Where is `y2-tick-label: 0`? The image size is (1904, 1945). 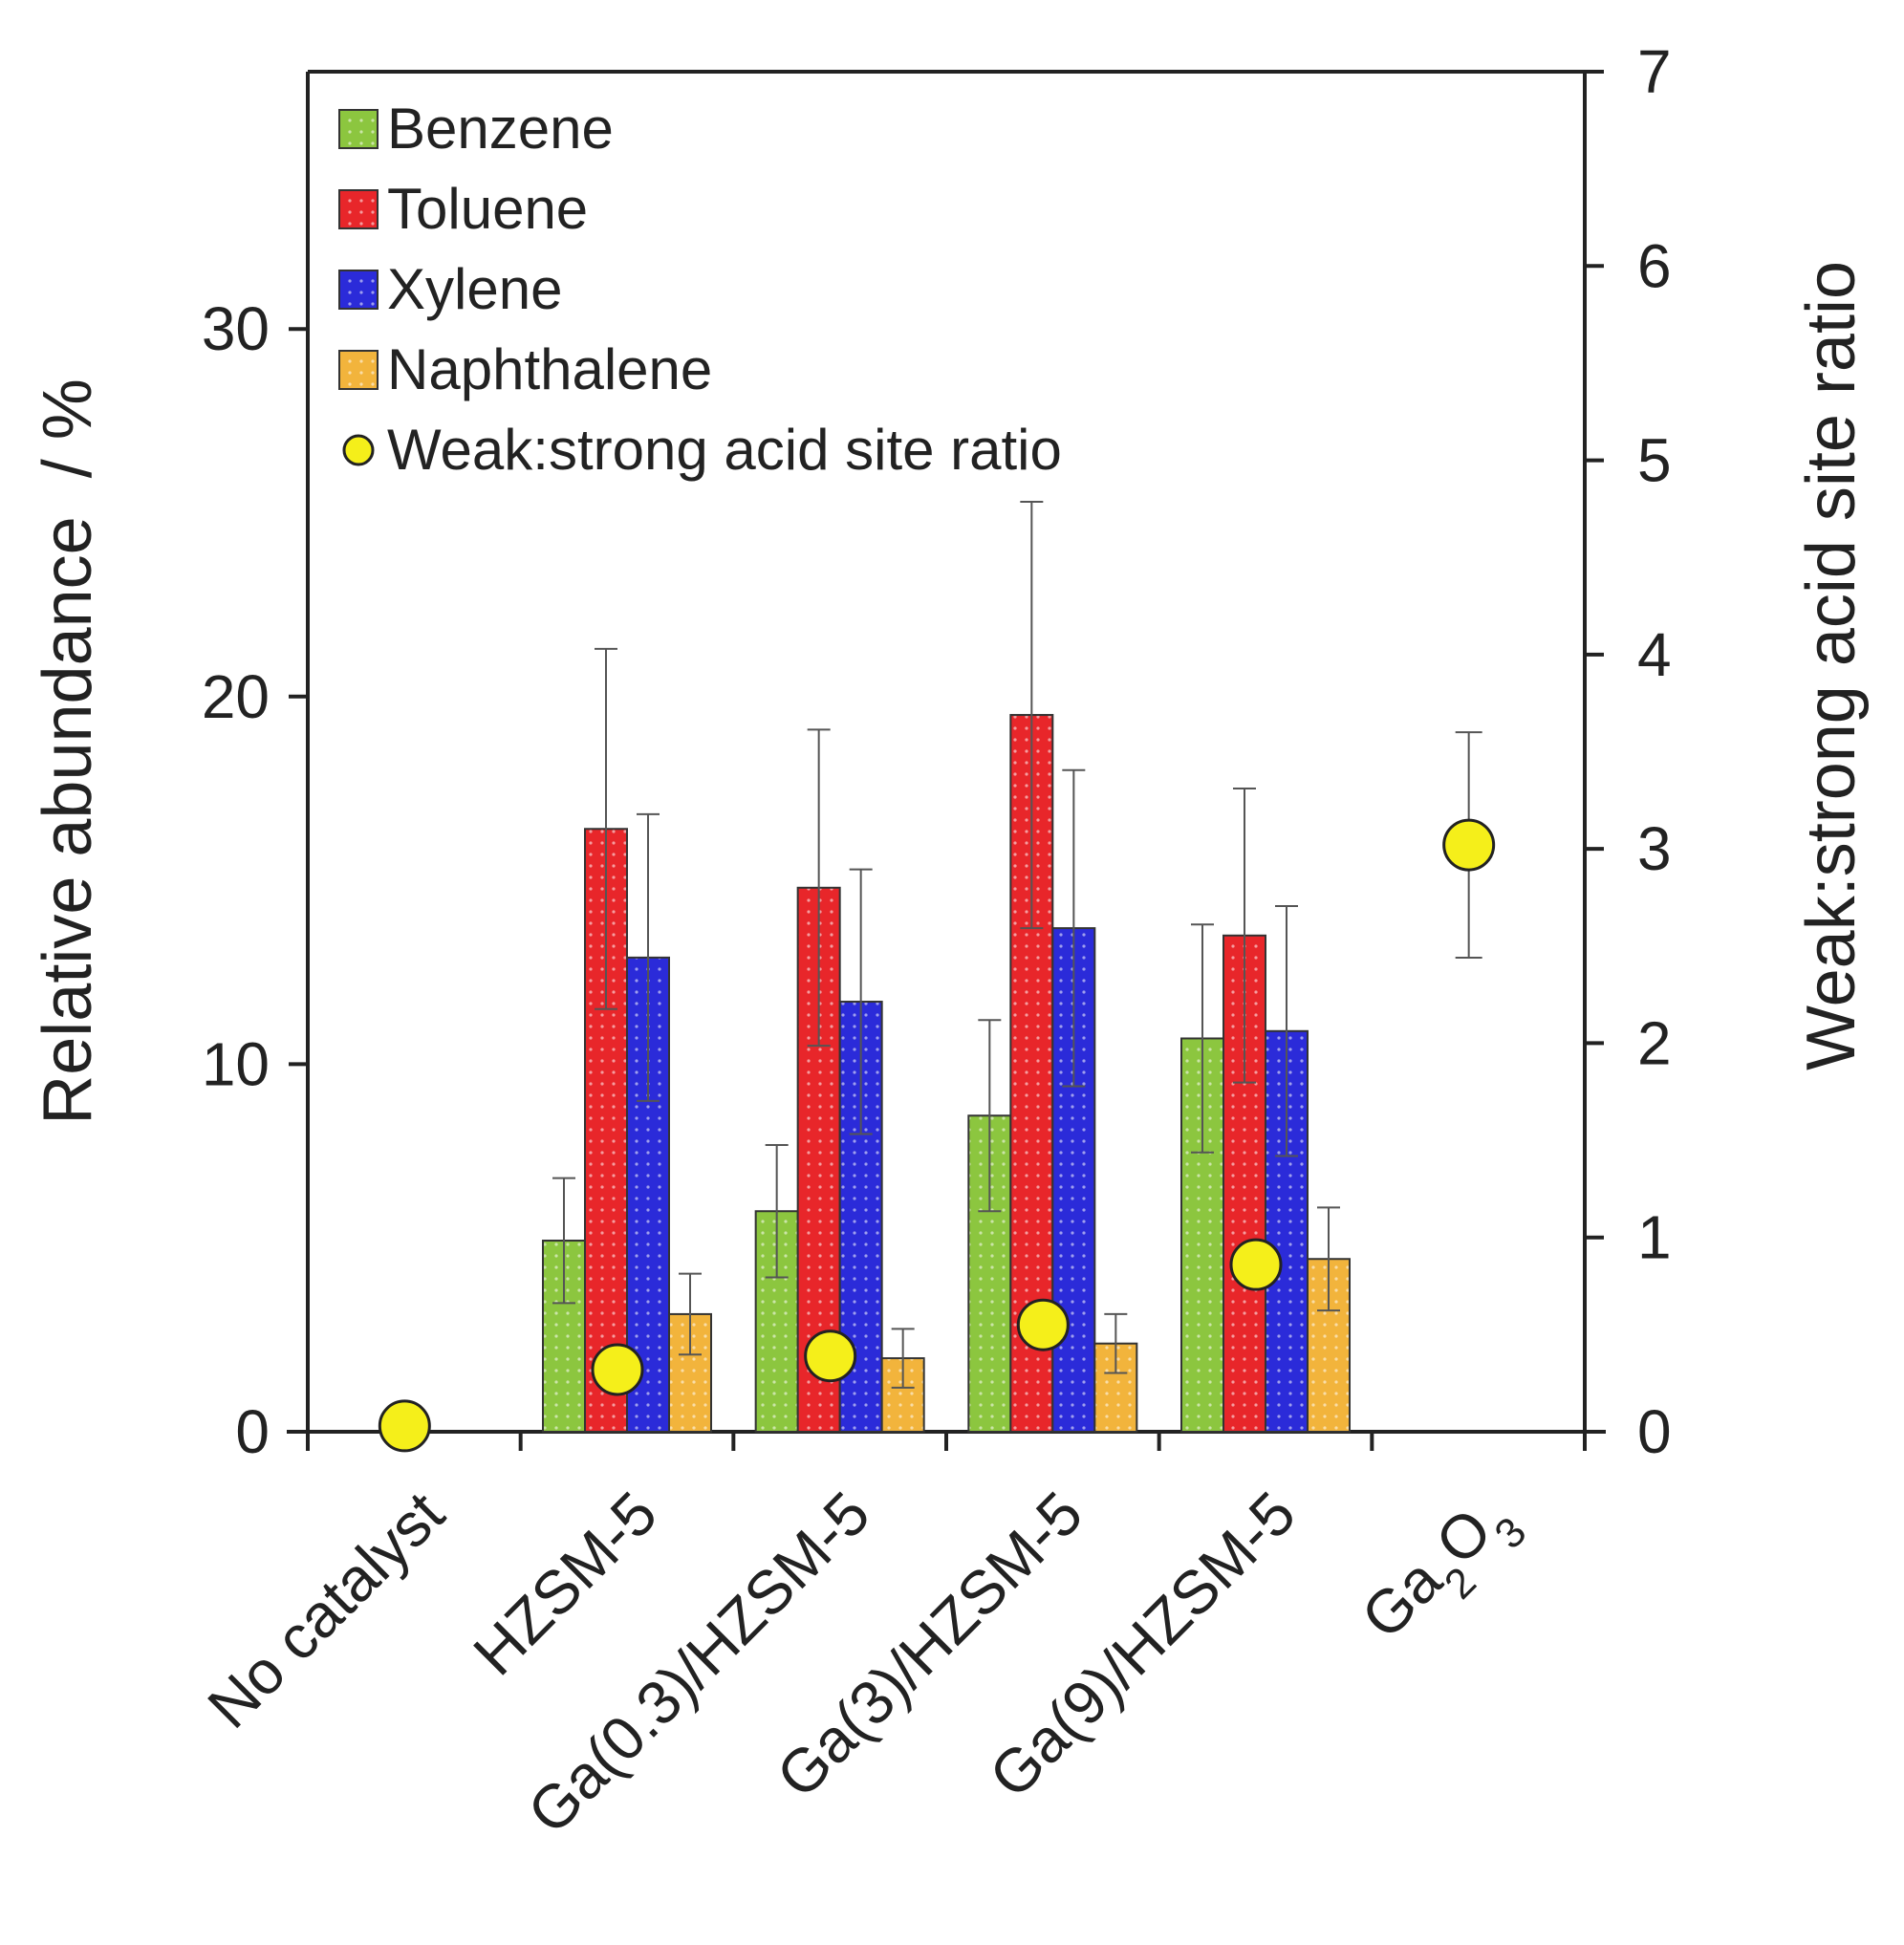
y2-tick-label: 0 is located at coordinates (1655, 1431).